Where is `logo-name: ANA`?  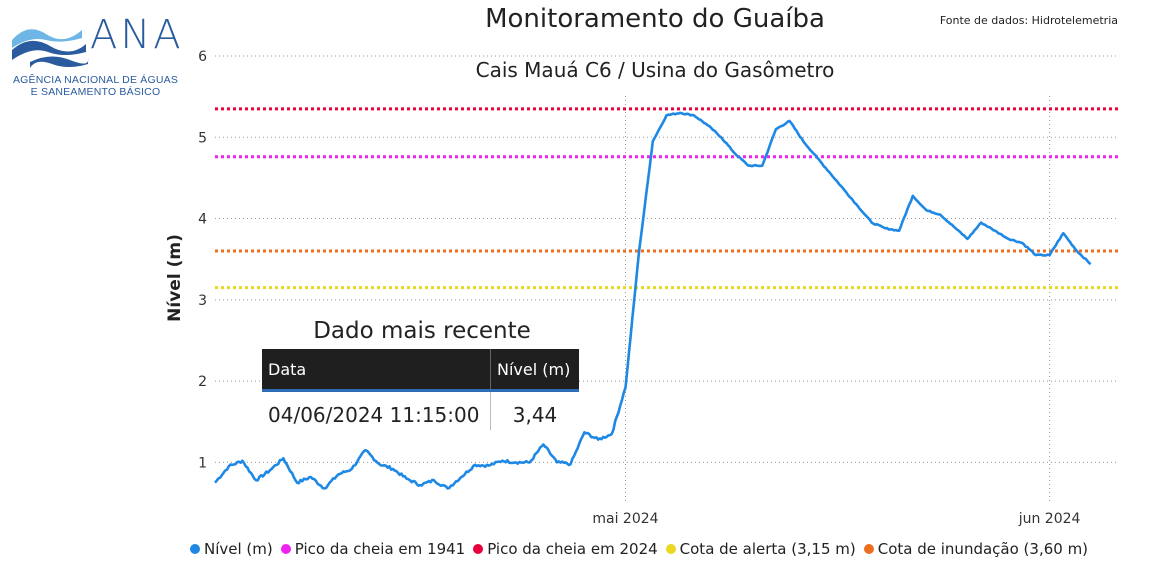
logo-name: ANA is located at coordinates (137, 35).